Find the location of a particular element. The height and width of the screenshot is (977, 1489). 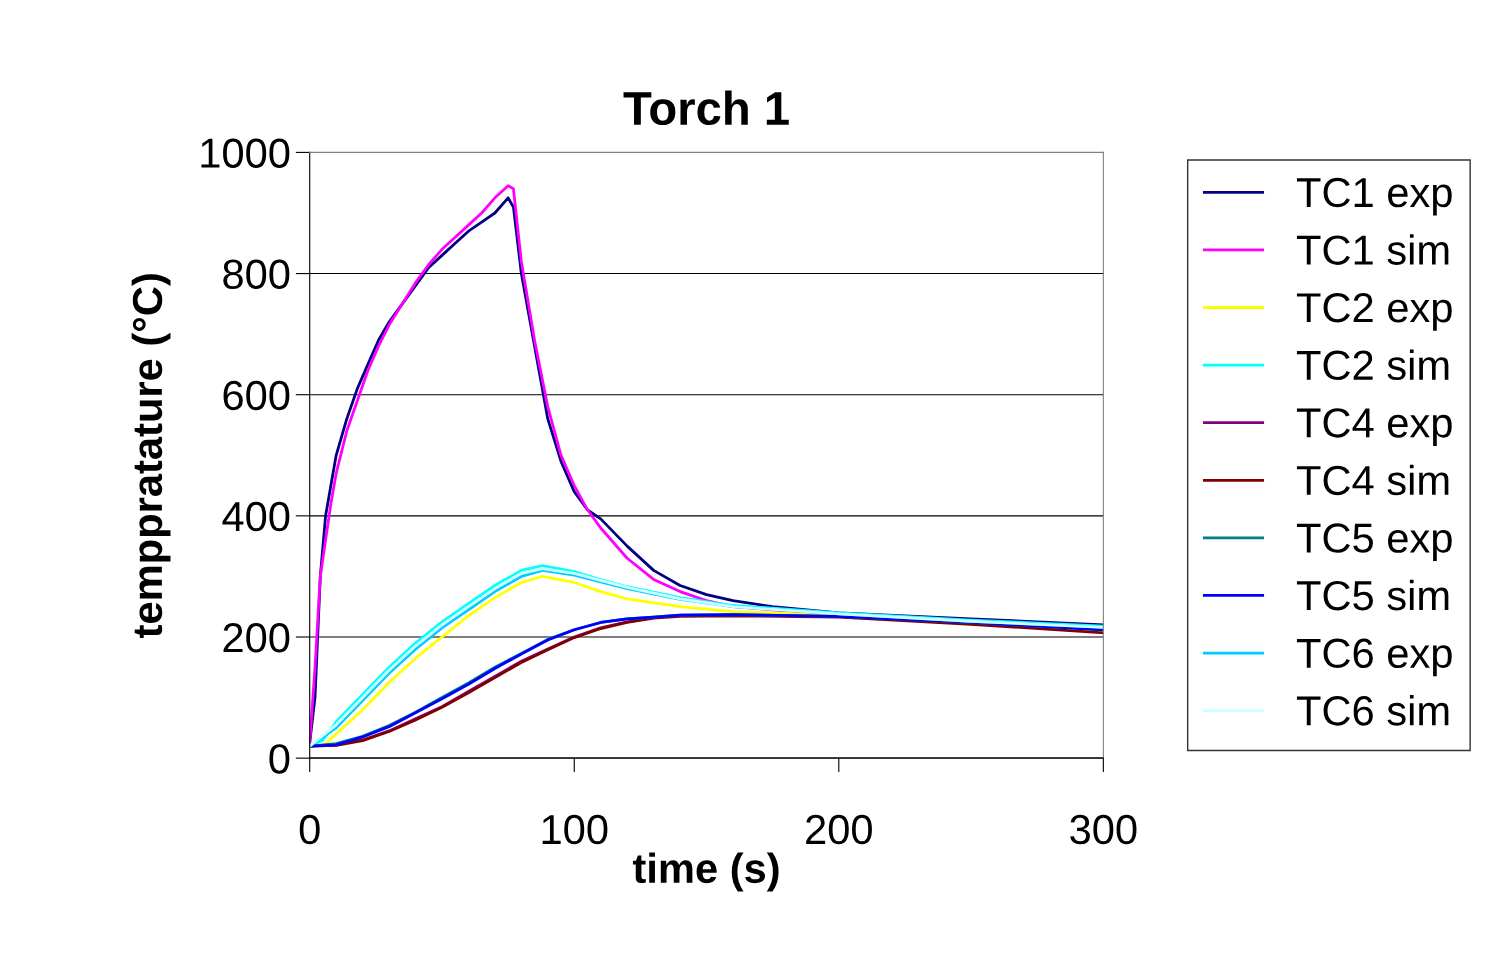

chart-title: Torch 1 is located at coordinates (706, 108).